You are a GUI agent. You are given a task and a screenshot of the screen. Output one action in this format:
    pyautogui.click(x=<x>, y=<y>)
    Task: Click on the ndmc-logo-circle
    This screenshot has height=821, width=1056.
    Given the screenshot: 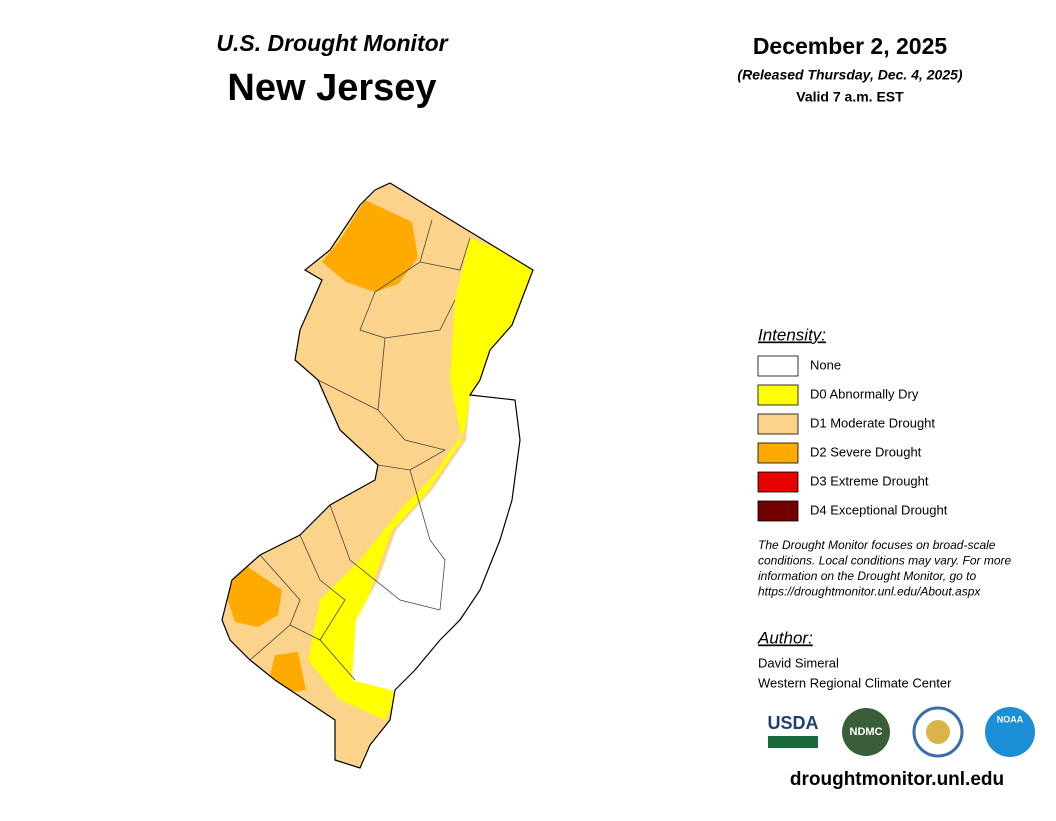 What is the action you would take?
    pyautogui.click(x=866, y=732)
    